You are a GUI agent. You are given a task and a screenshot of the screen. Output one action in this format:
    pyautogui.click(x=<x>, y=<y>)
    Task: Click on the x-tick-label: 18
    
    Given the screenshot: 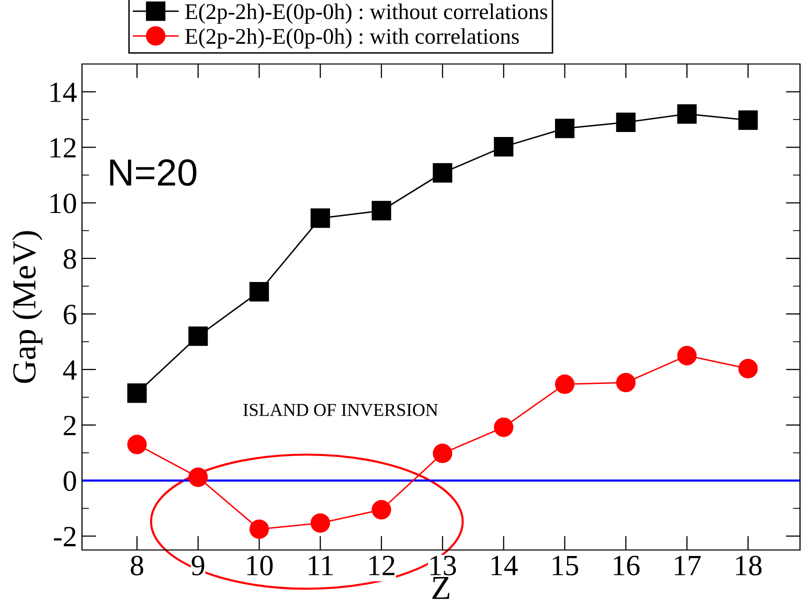 What is the action you would take?
    pyautogui.click(x=749, y=566)
    